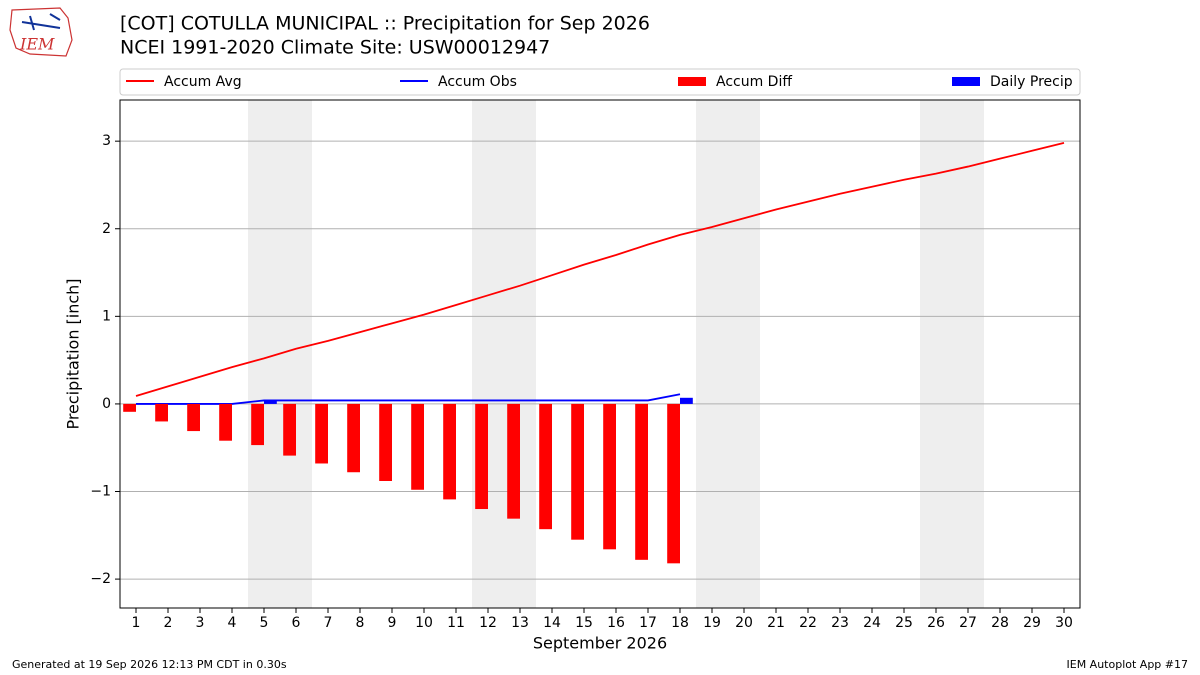  What do you see at coordinates (1031, 82) in the screenshot?
I see `legend-label: Daily Precip` at bounding box center [1031, 82].